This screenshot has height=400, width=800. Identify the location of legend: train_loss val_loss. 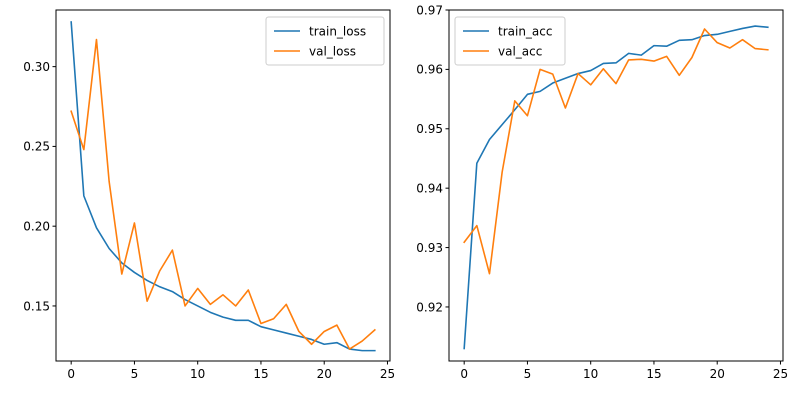
(325, 41).